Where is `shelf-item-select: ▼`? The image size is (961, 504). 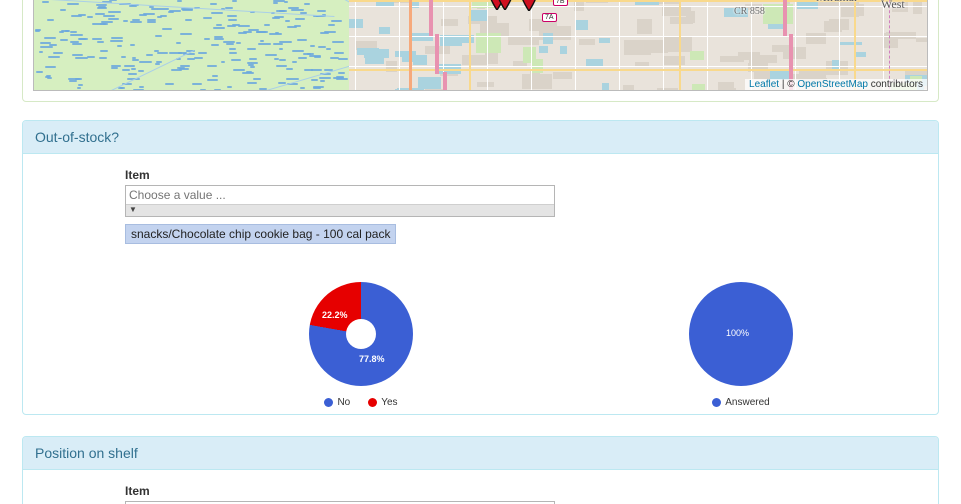 shelf-item-select: ▼ is located at coordinates (340, 502).